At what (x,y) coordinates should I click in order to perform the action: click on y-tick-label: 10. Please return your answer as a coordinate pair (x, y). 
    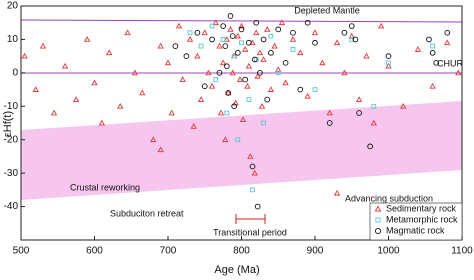
    Looking at the image, I should click on (13, 39).